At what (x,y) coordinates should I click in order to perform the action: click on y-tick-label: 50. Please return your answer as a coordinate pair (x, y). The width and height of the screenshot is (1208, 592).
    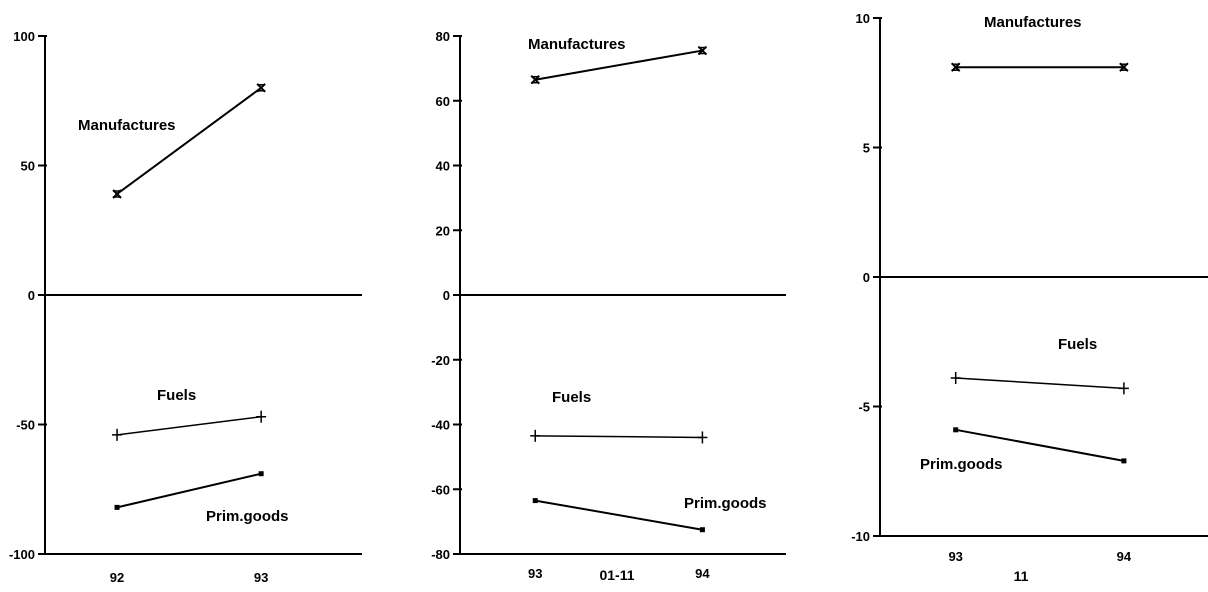
    Looking at the image, I should click on (28, 166).